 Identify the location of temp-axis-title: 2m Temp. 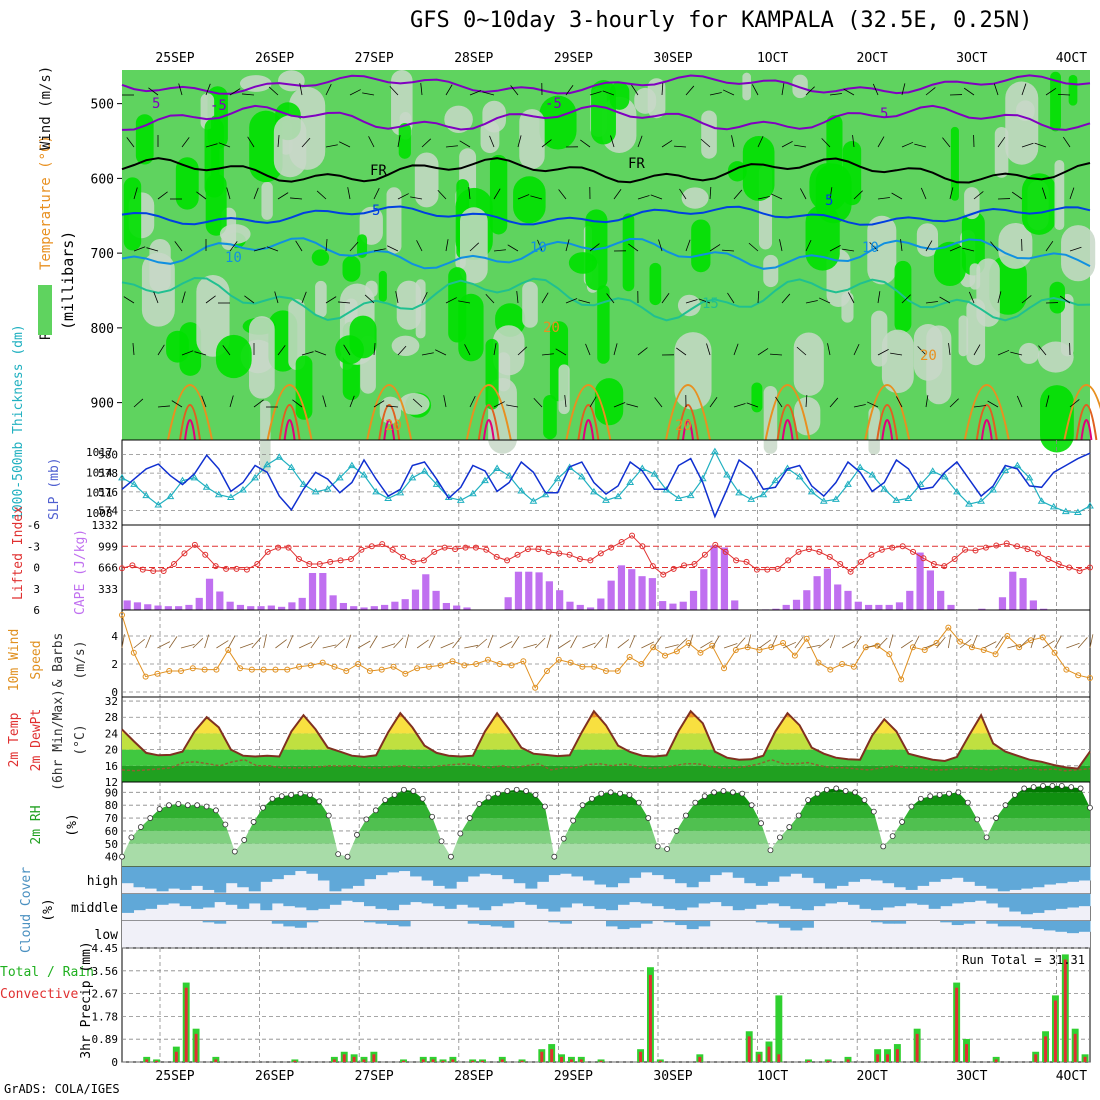
(14, 739).